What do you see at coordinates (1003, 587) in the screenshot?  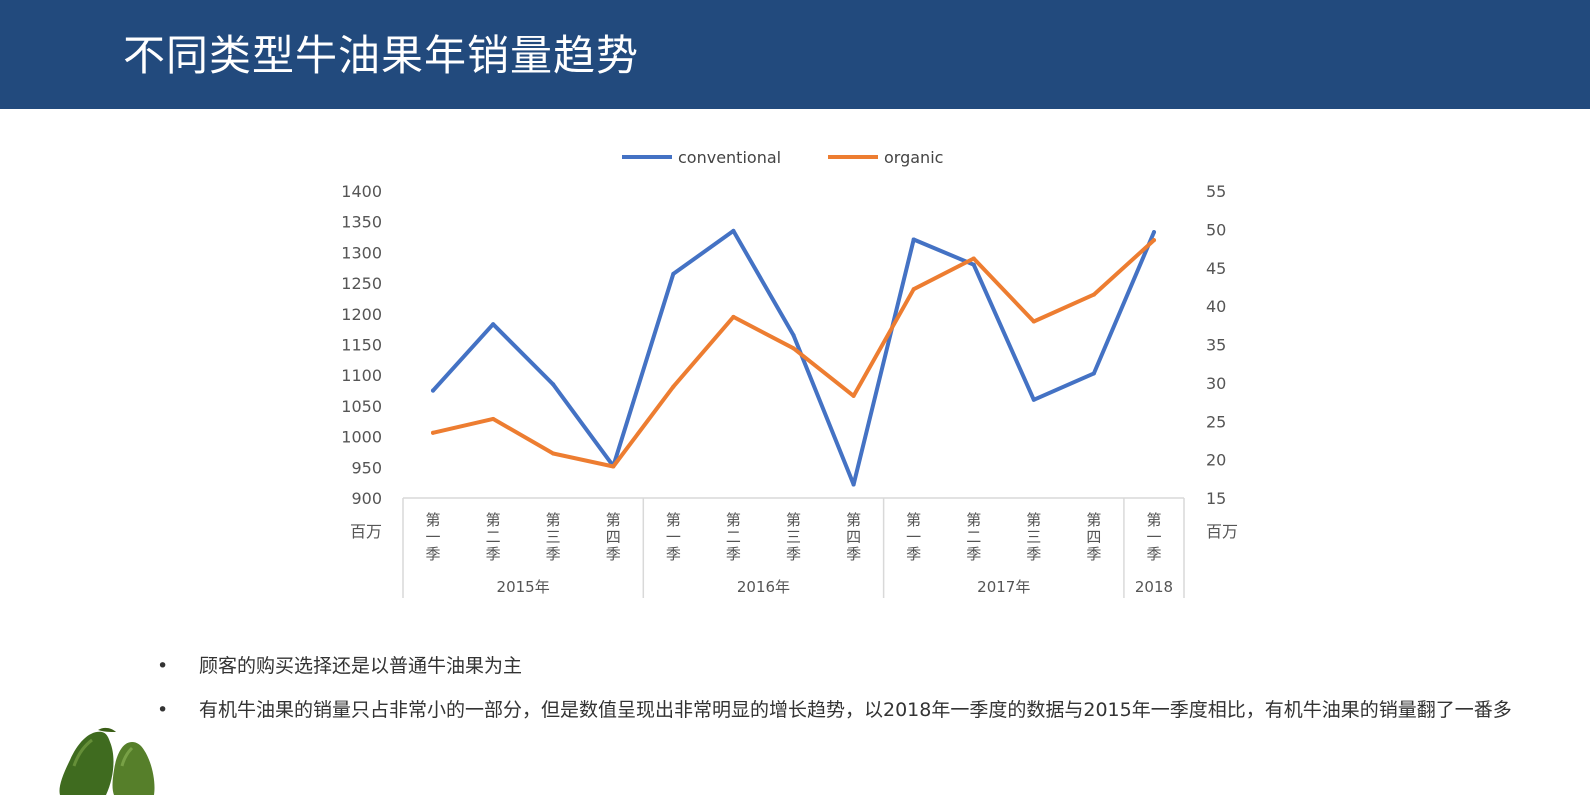 I see `x-group-label: 2017年` at bounding box center [1003, 587].